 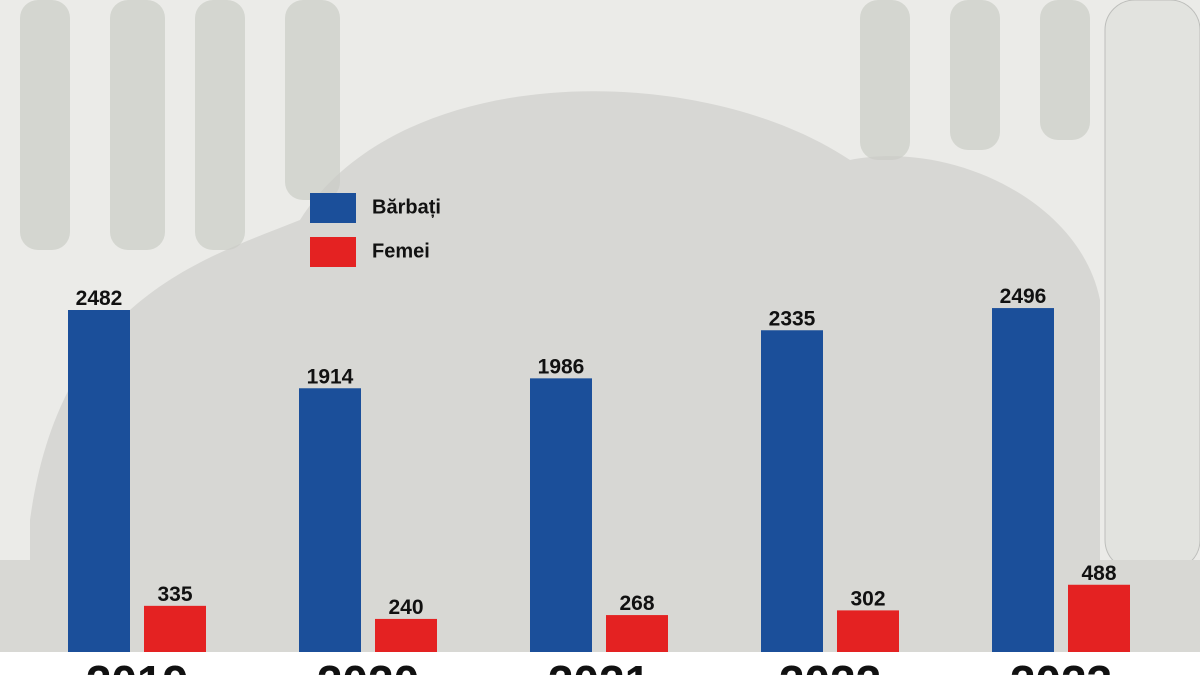 I want to click on x-tick-label: 2020, so click(x=368, y=665).